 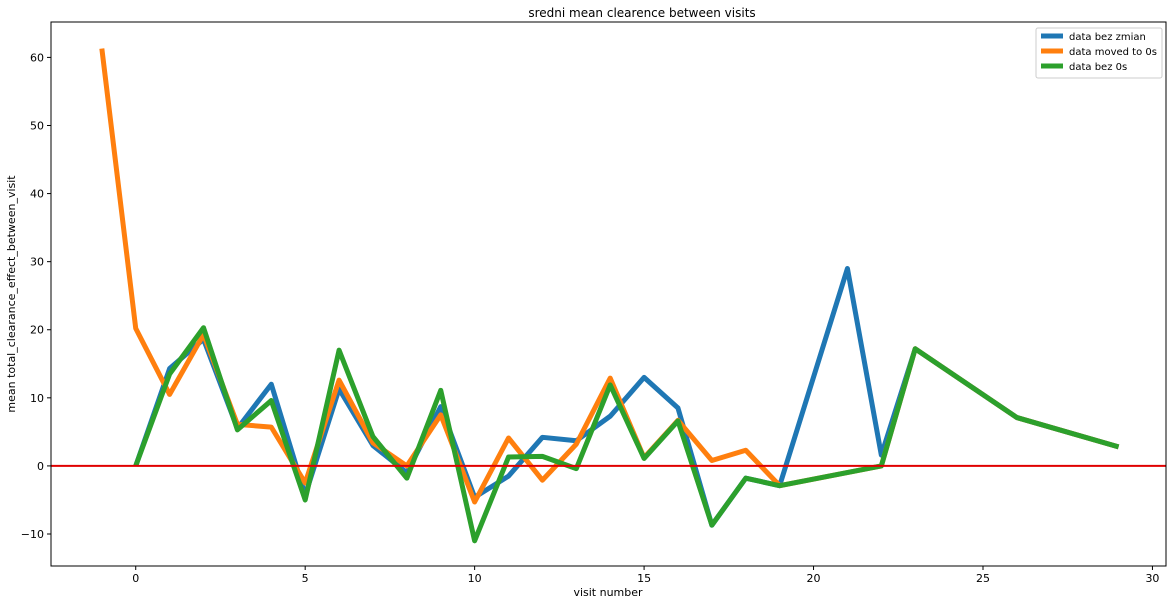 I want to click on x-axis: 0 5 10 15 20 25 30, so click(x=645, y=575).